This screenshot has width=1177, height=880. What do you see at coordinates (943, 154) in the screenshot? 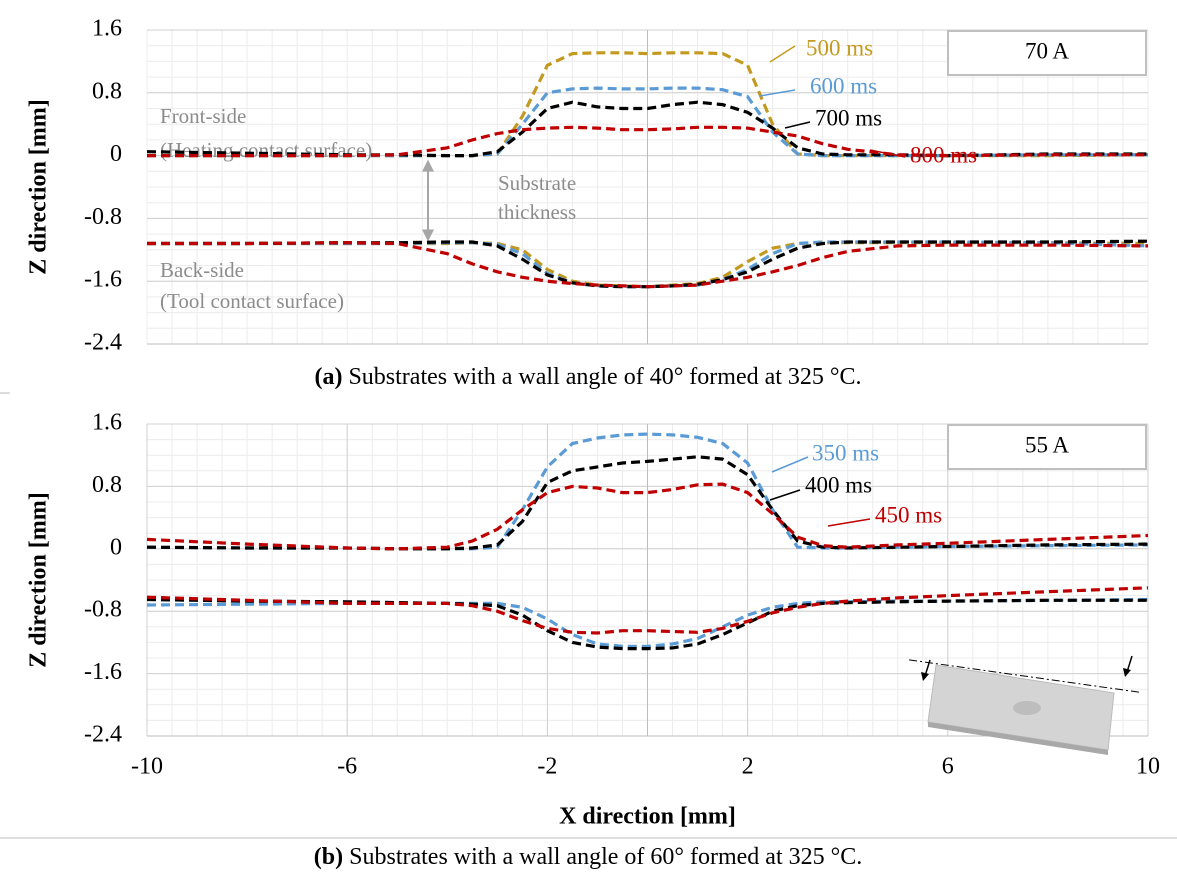
I see `series-label: 800 ms` at bounding box center [943, 154].